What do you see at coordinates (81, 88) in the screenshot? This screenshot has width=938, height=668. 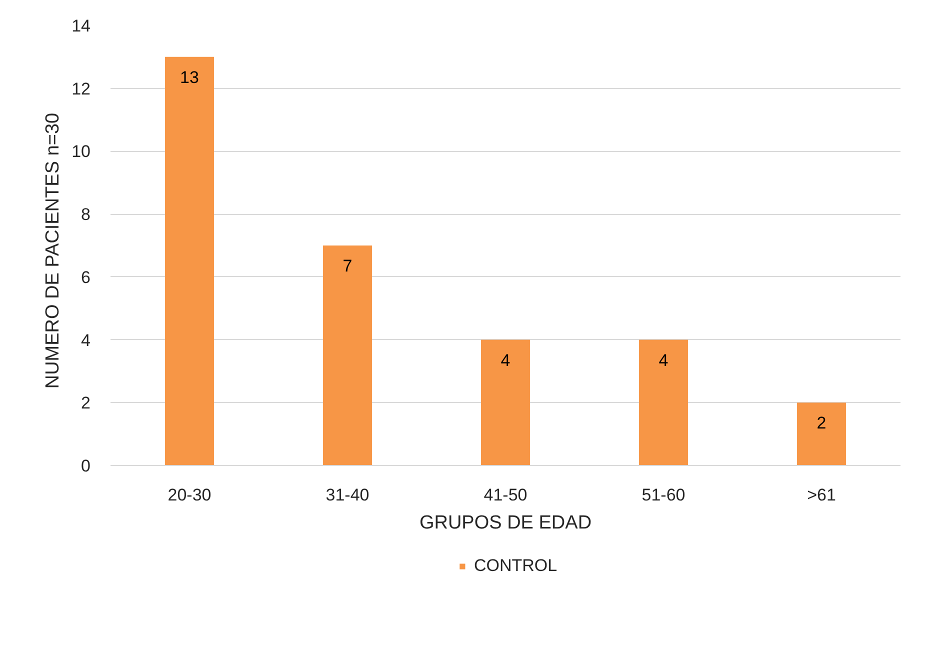 I see `y-tick-label: 12` at bounding box center [81, 88].